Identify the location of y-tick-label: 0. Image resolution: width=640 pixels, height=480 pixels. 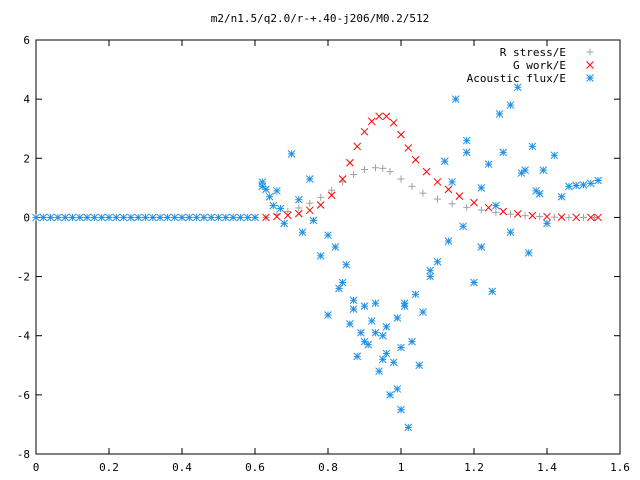
(26, 217).